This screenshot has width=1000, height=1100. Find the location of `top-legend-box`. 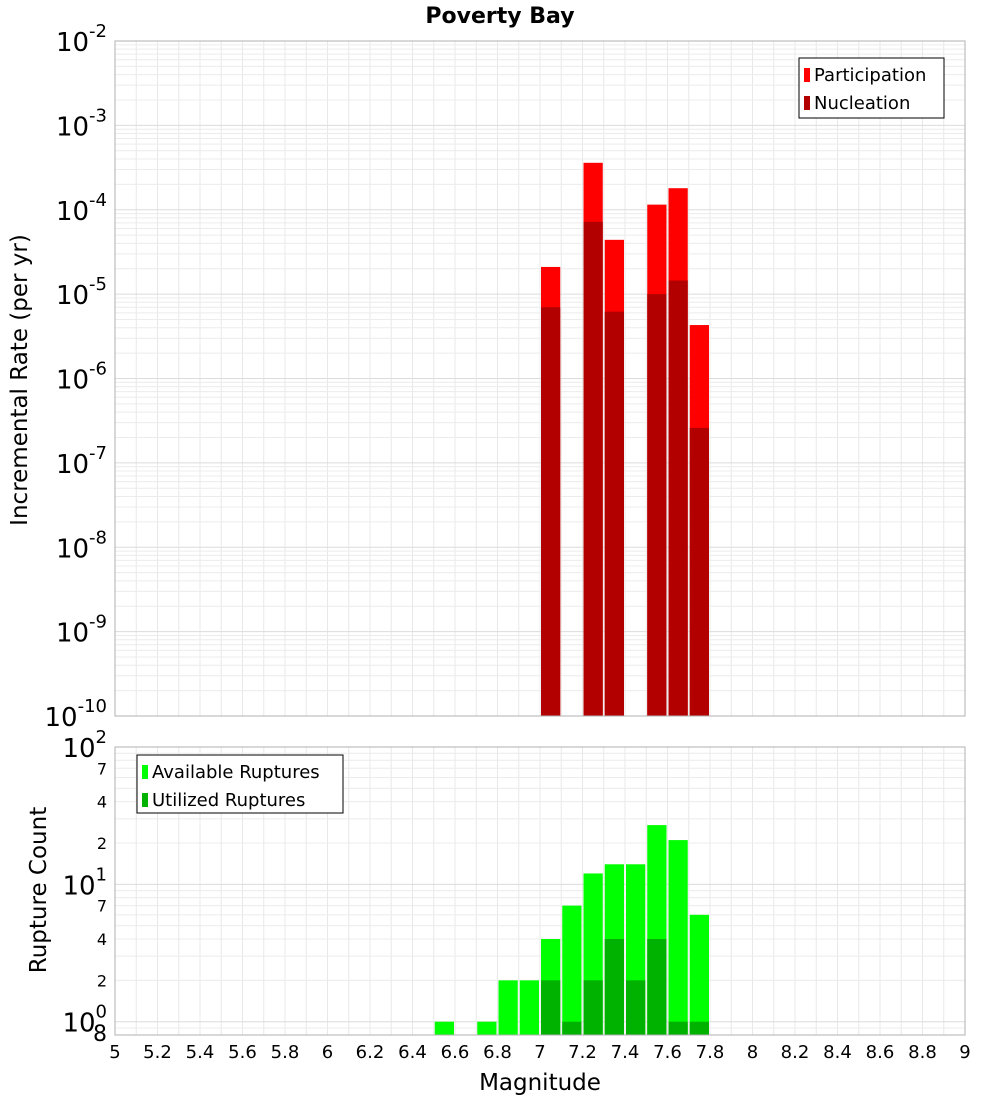

top-legend-box is located at coordinates (871, 88).